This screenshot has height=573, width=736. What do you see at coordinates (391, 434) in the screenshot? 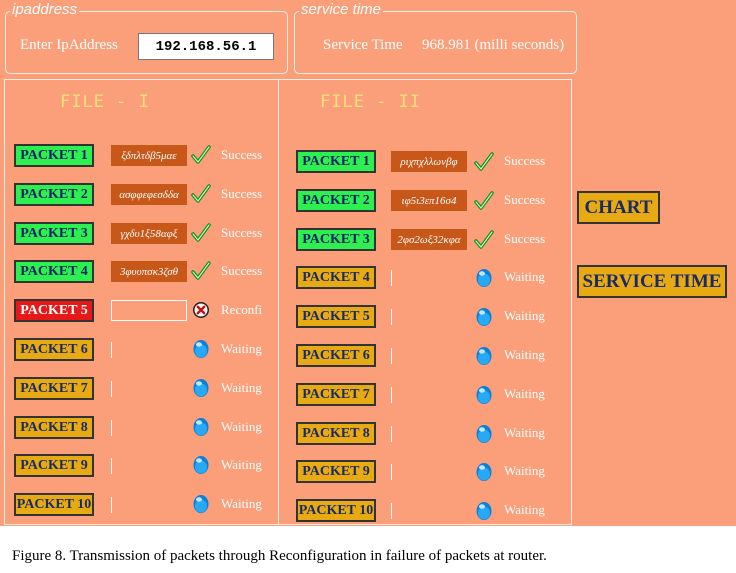
I see `file2-packet-8-key-placeholder` at bounding box center [391, 434].